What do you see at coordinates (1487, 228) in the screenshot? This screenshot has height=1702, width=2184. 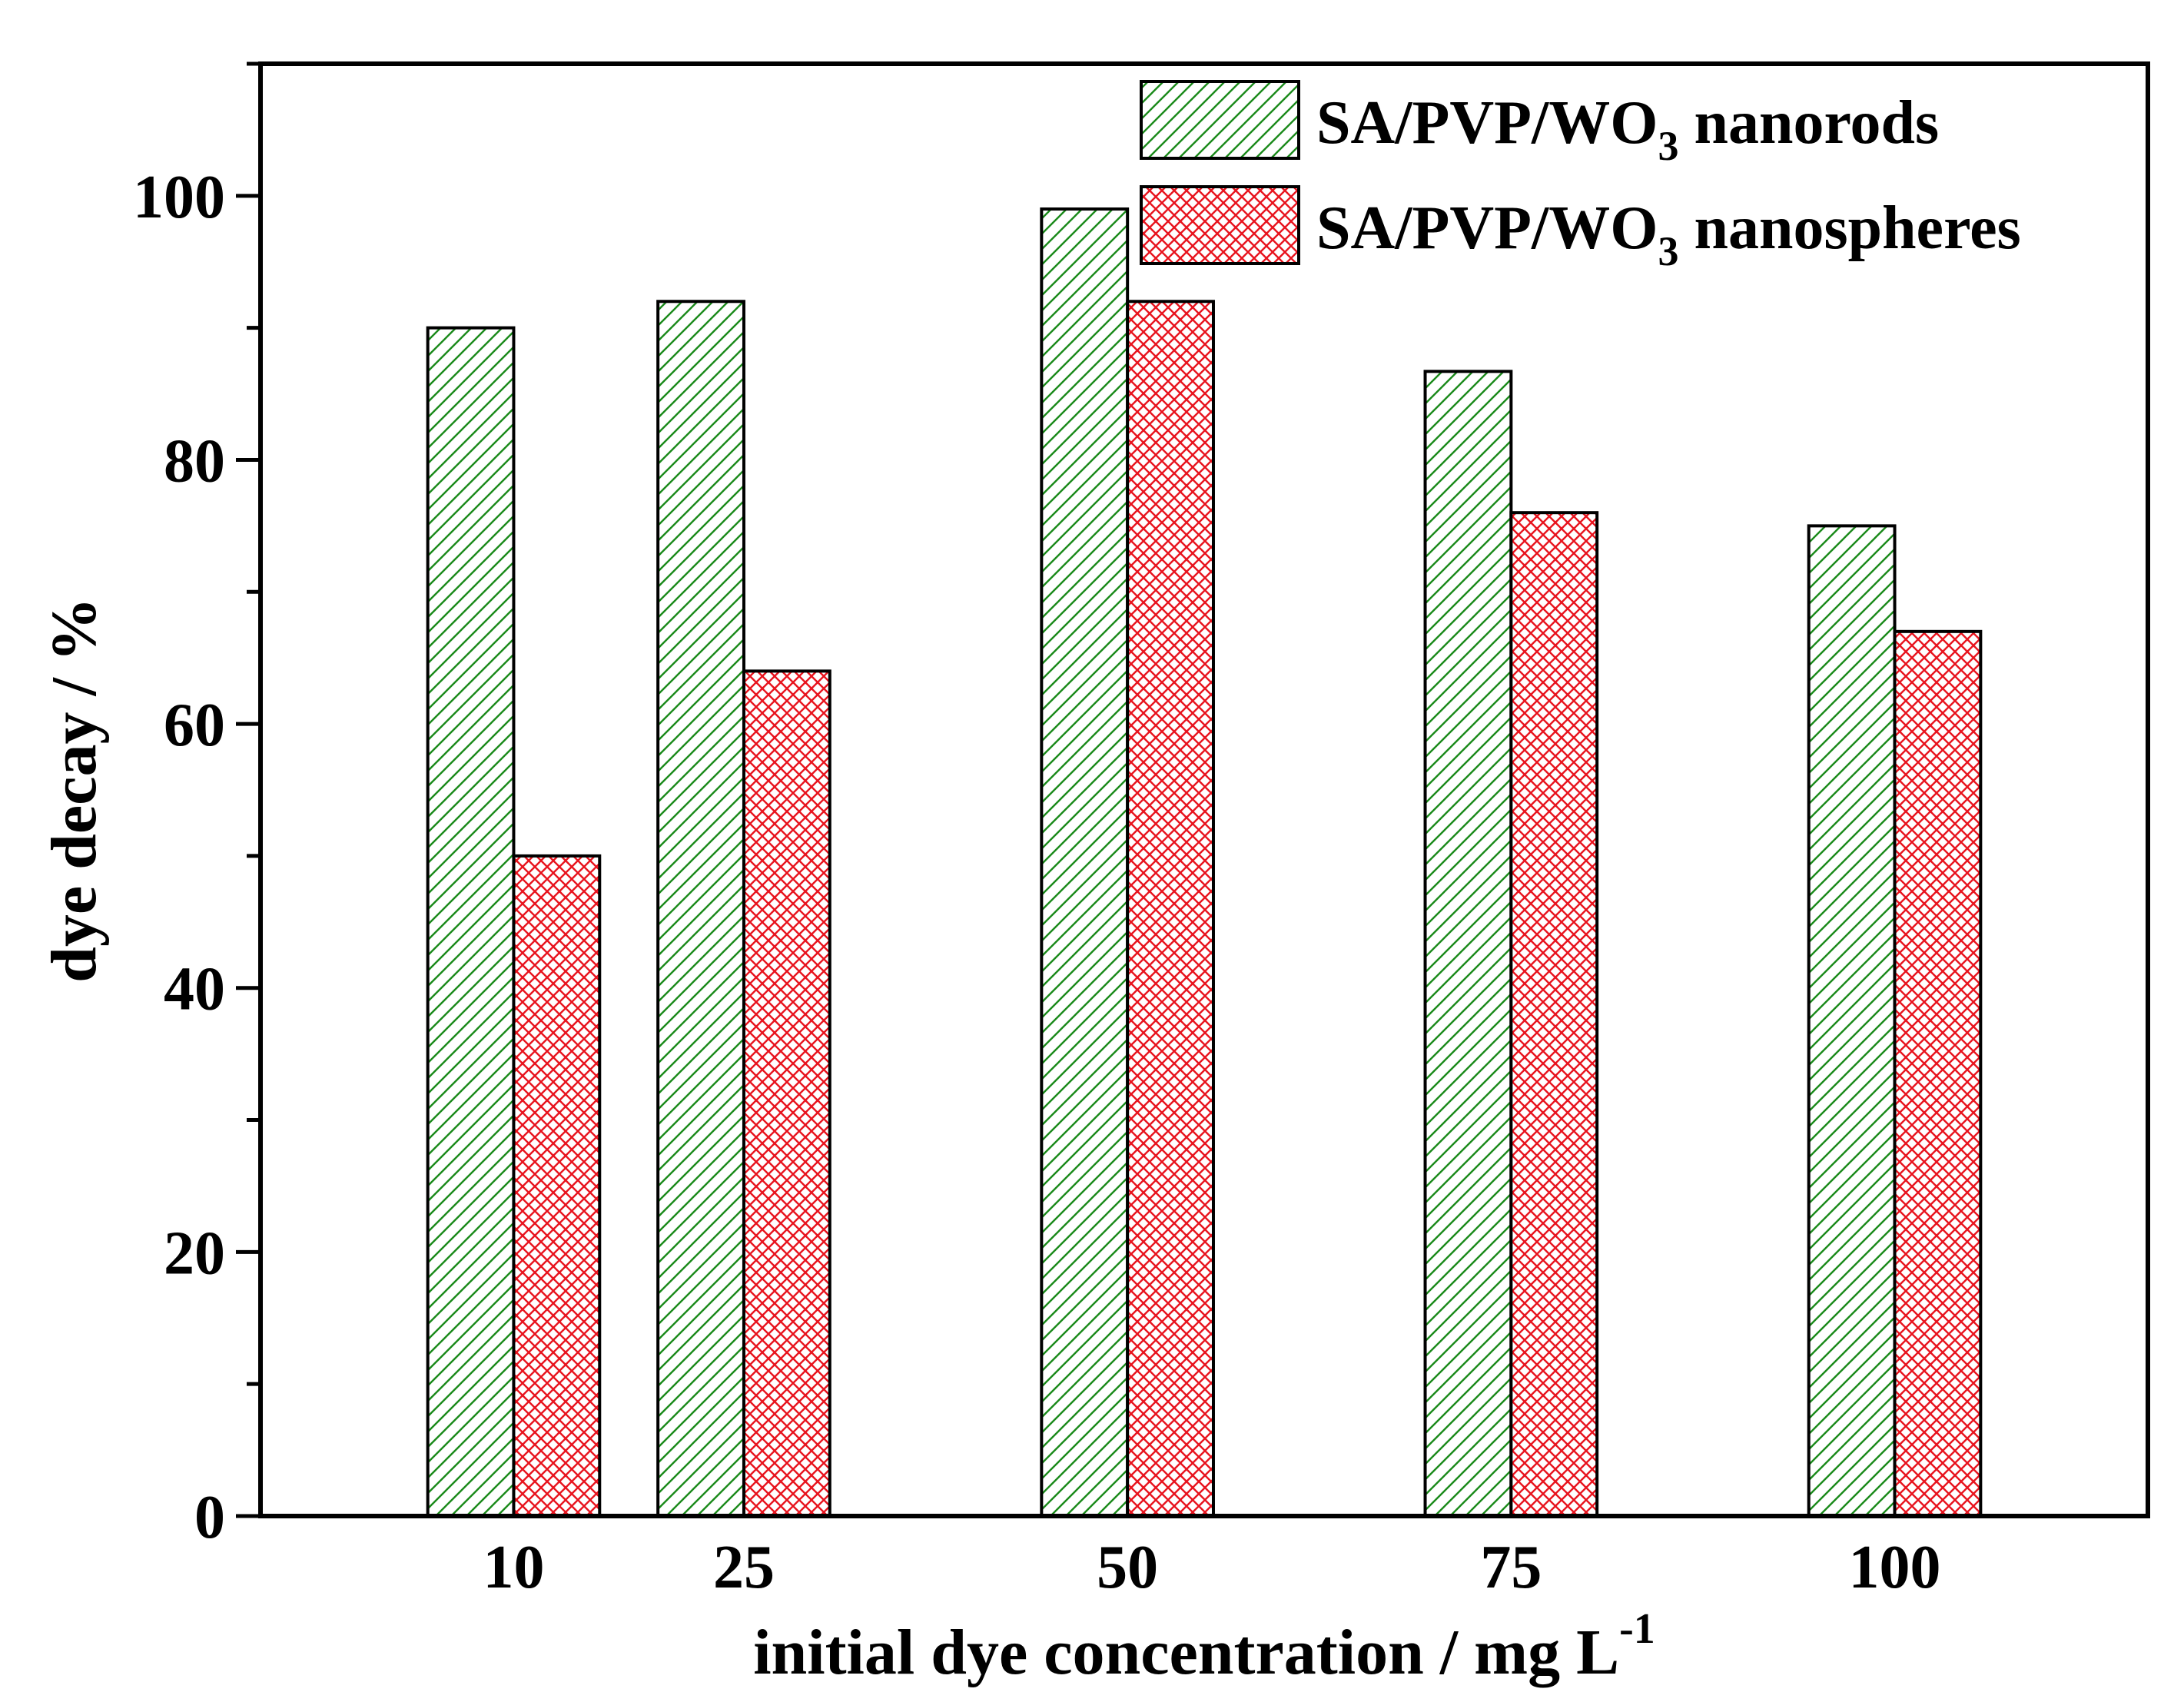 I see `legend-nanospheres-main: SA/PVP/WO` at bounding box center [1487, 228].